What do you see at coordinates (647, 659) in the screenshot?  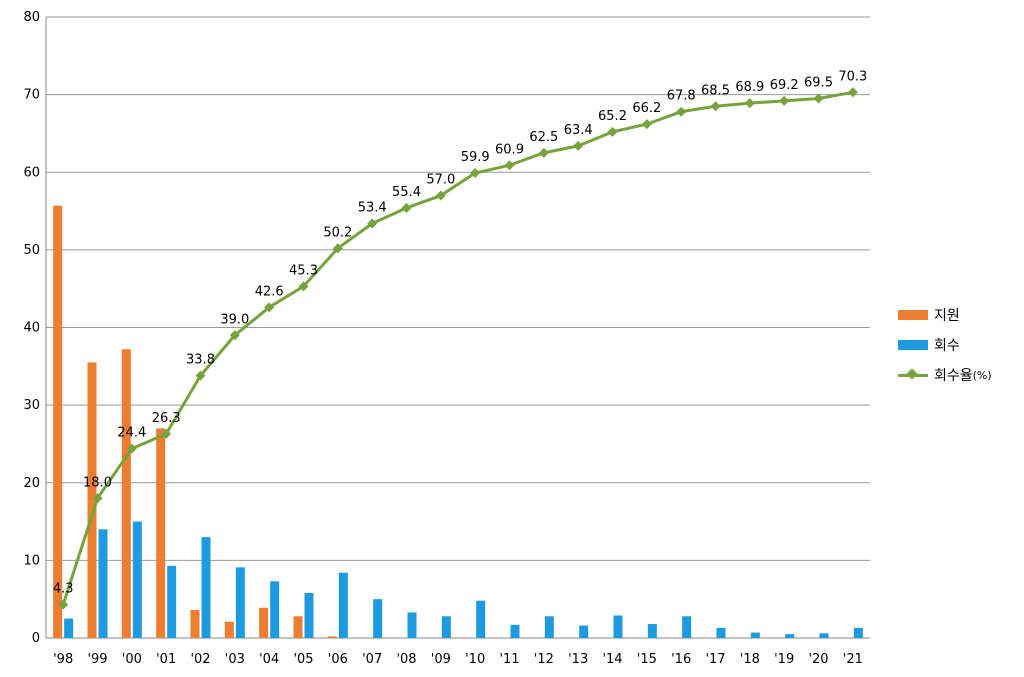 I see `x-tick-label: '15` at bounding box center [647, 659].